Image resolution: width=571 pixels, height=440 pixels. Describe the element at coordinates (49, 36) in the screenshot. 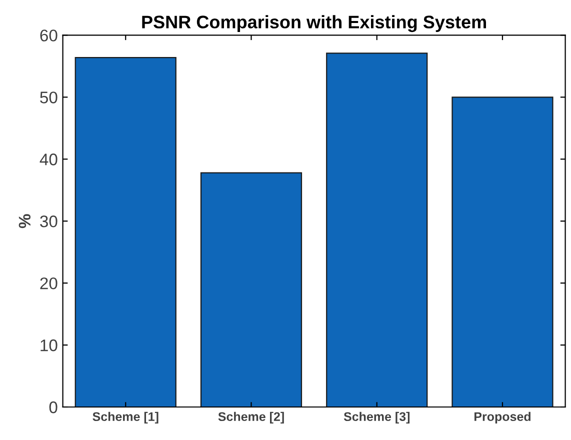

I see `y-tick-label: 60` at that location.